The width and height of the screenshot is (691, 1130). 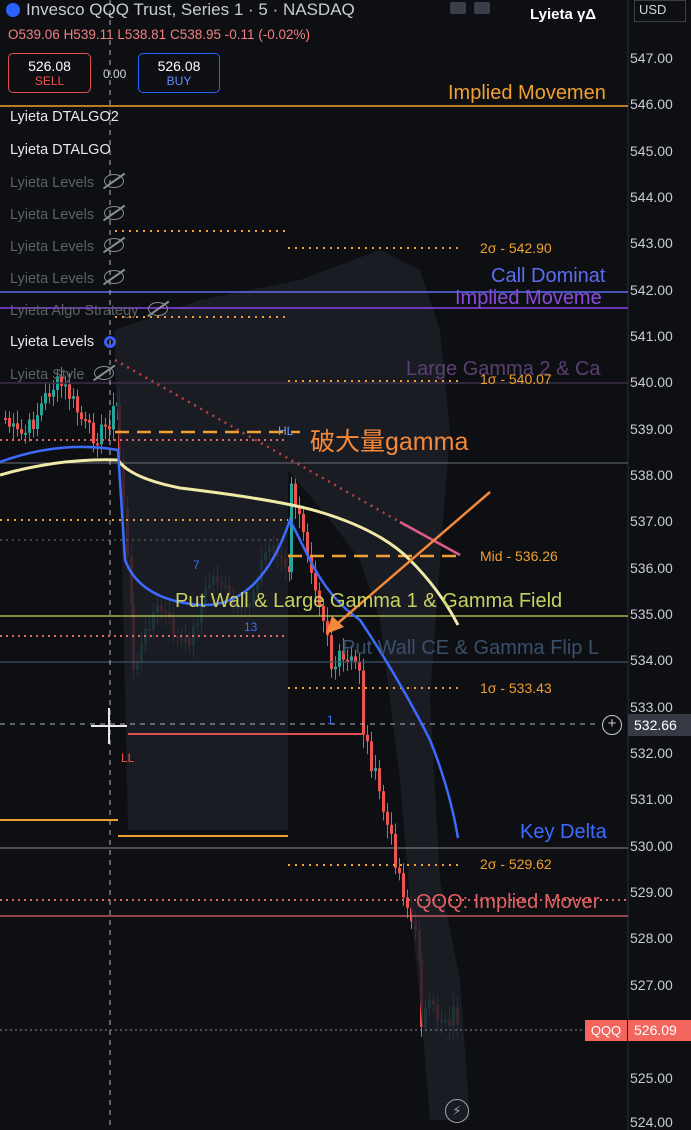 What do you see at coordinates (563, 832) in the screenshot?
I see `key-delta-label: Key Delta` at bounding box center [563, 832].